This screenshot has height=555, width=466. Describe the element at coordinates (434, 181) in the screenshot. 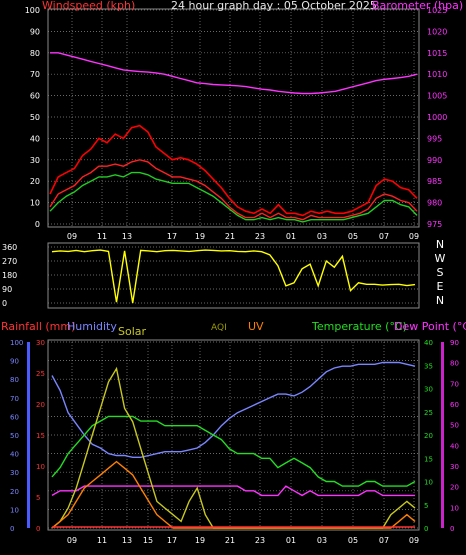

I see `baro-y-tick: 985` at that location.